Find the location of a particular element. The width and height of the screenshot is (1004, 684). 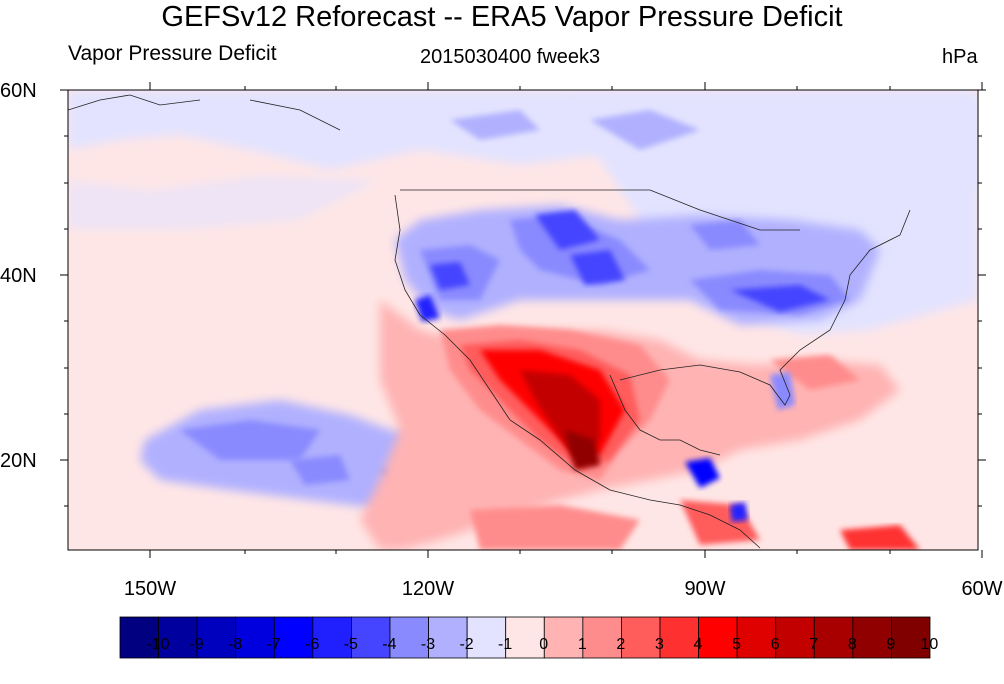

lat-label-40n: 40N is located at coordinates (18, 276).